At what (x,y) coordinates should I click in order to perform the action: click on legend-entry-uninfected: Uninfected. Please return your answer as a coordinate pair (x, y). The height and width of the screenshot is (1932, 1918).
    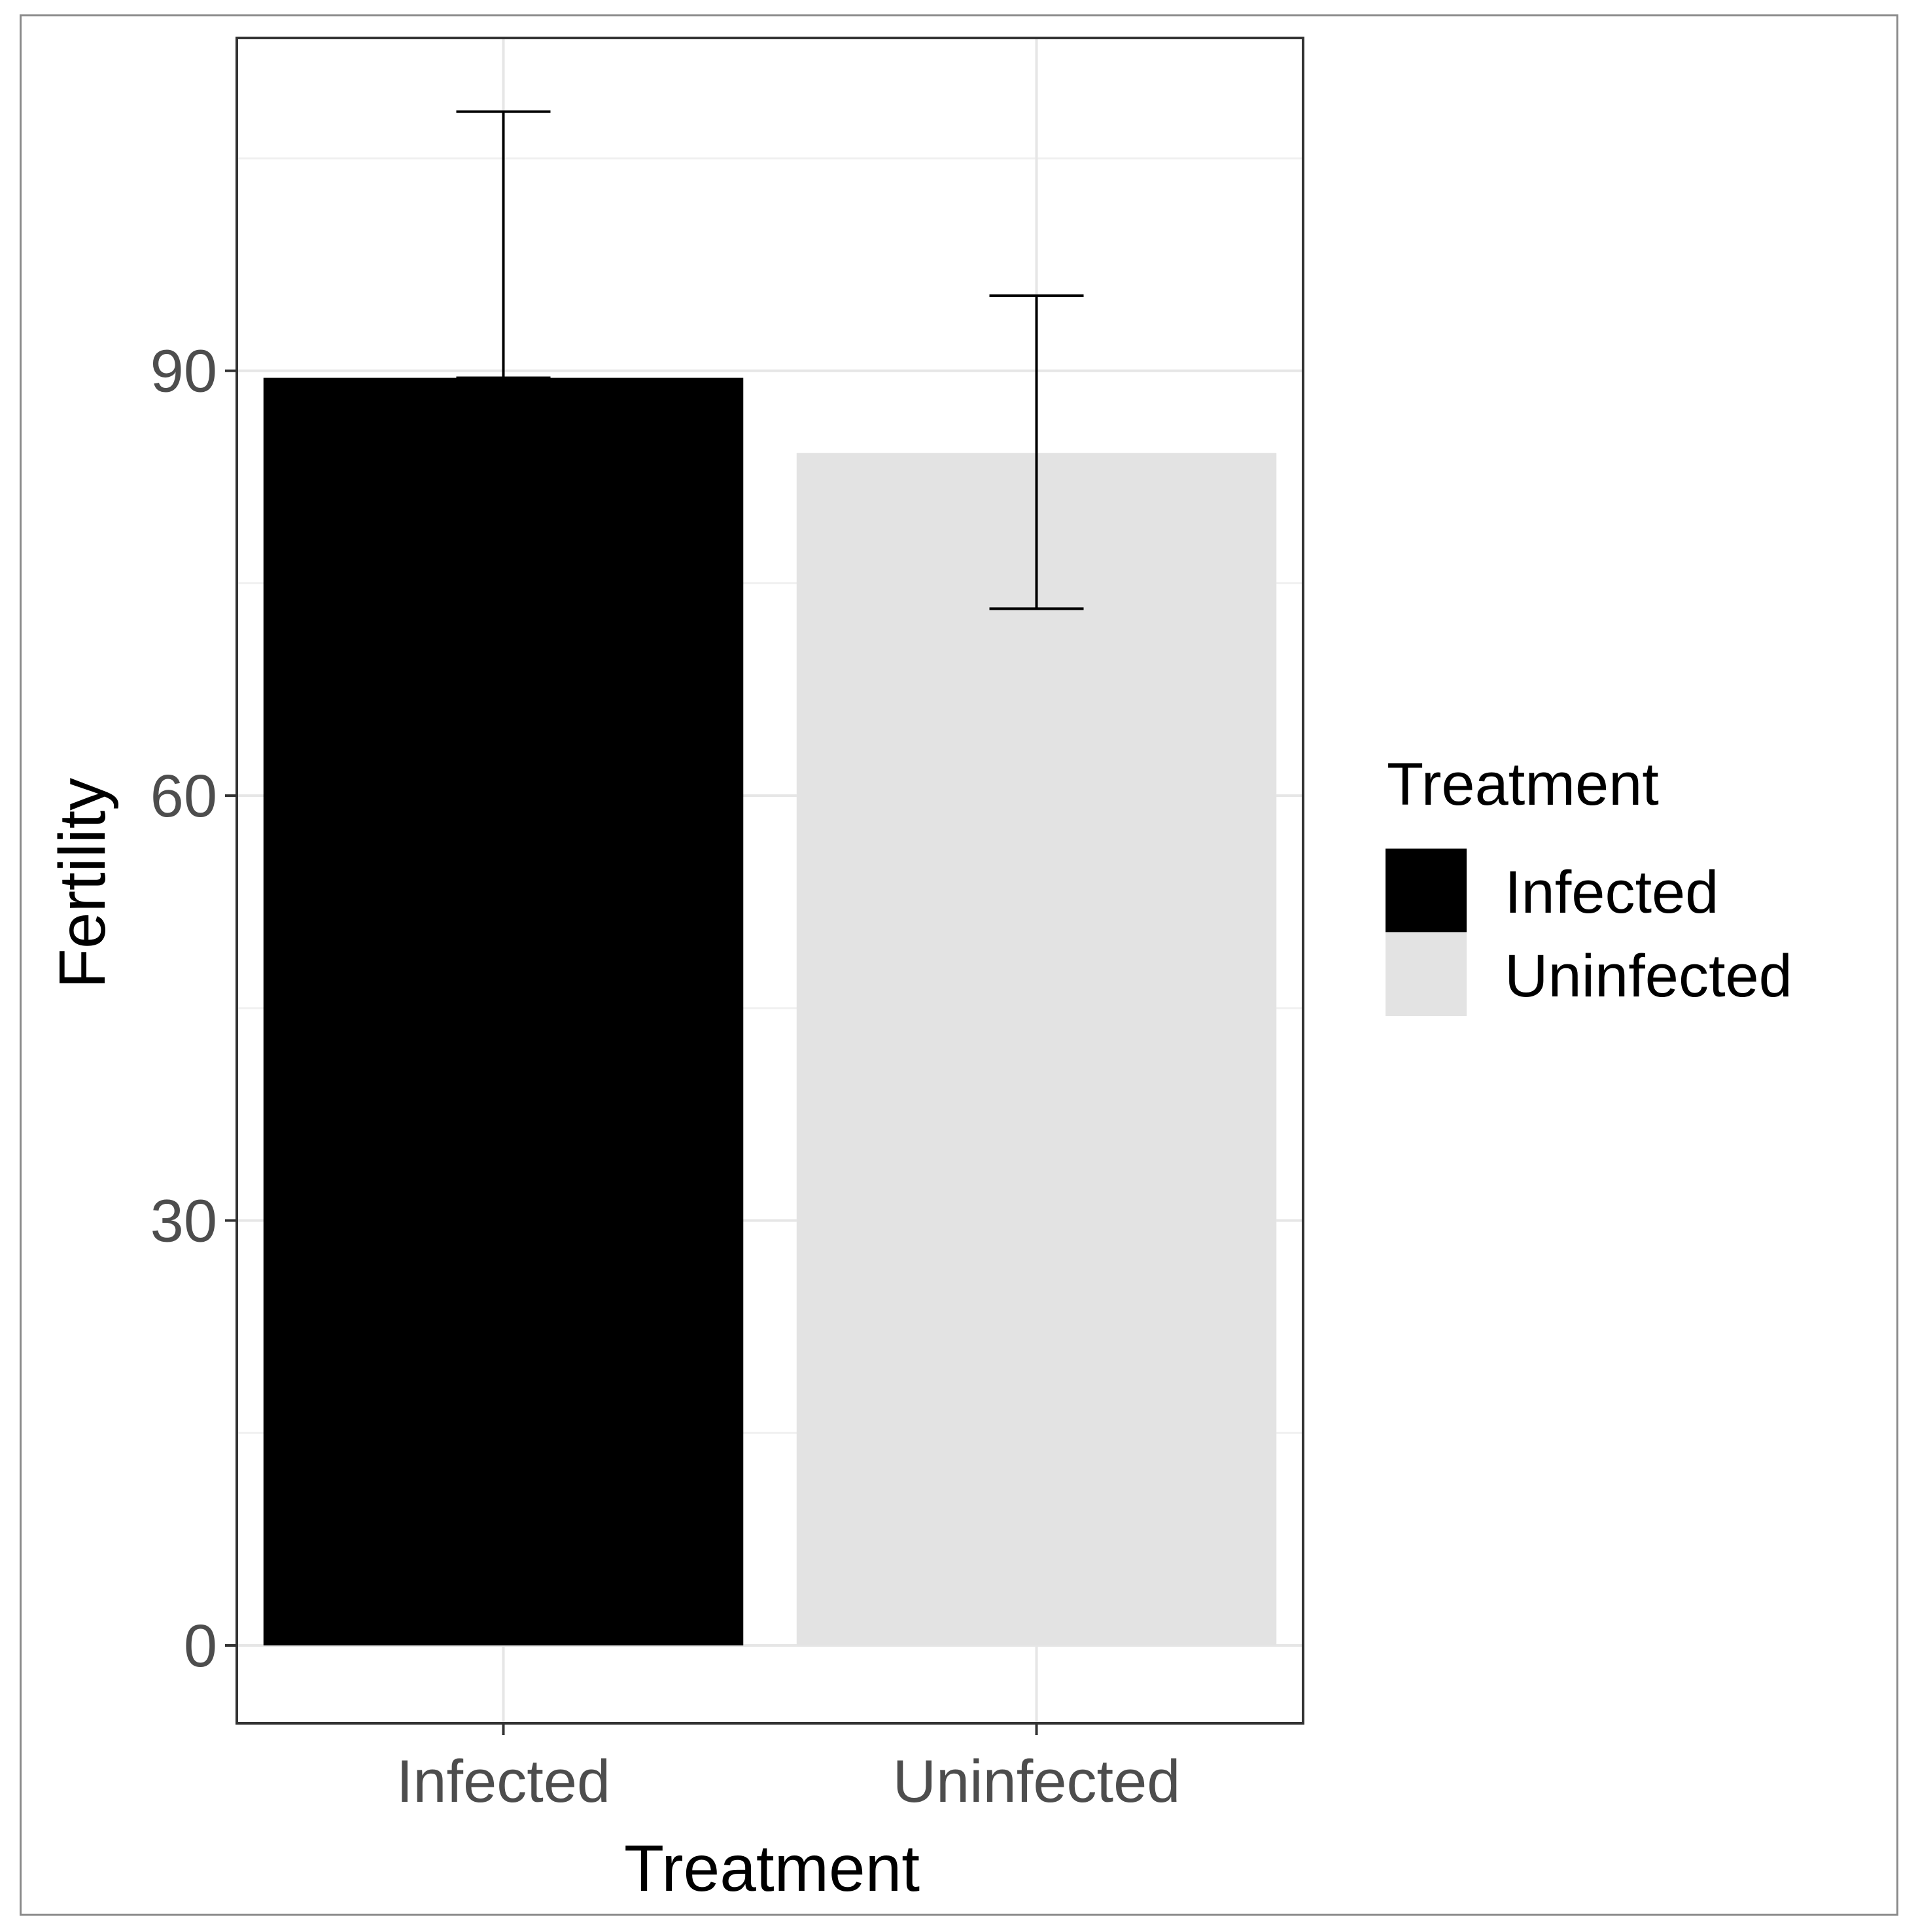
    Looking at the image, I should click on (1589, 974).